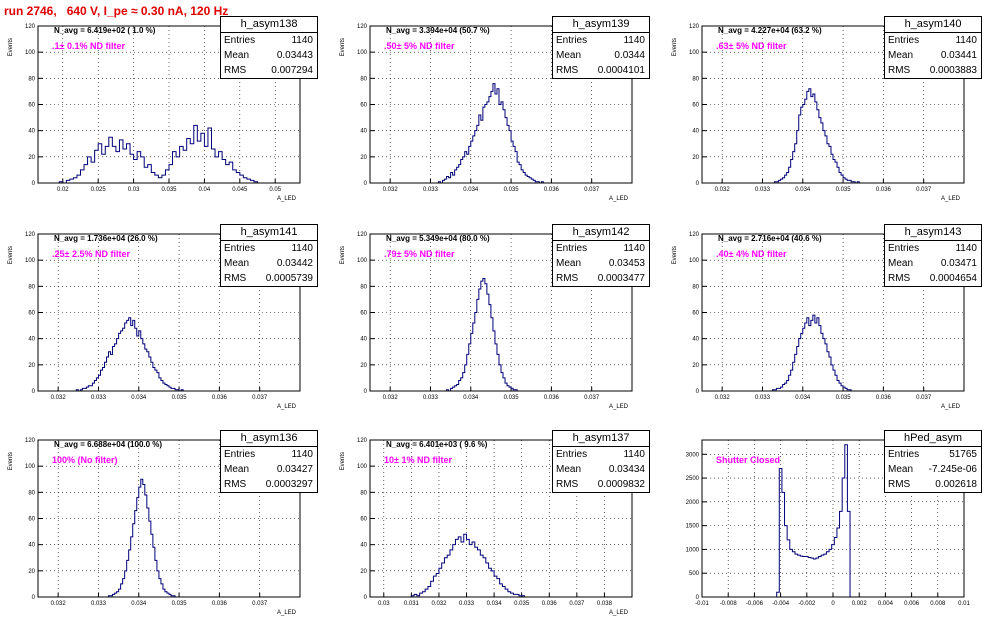  What do you see at coordinates (621, 278) in the screenshot?
I see `stats-value: 0.0003477` at bounding box center [621, 278].